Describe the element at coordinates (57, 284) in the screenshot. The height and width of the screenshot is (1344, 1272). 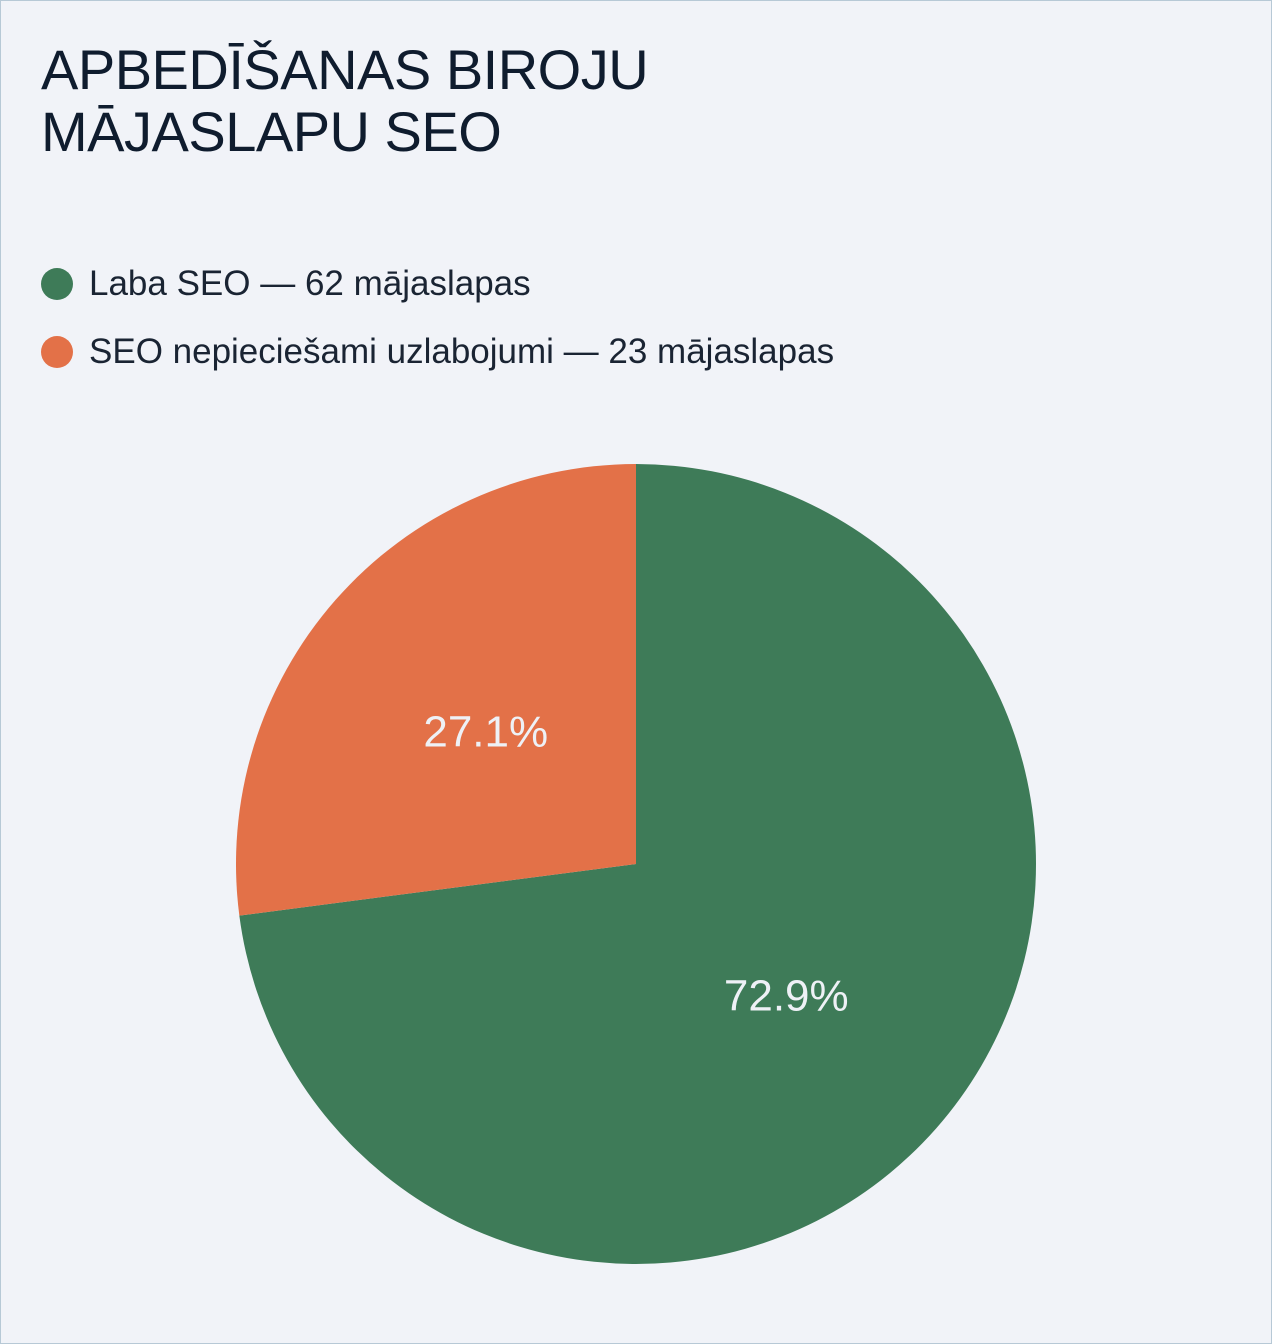
I see `legend-swatch-good-seo` at that location.